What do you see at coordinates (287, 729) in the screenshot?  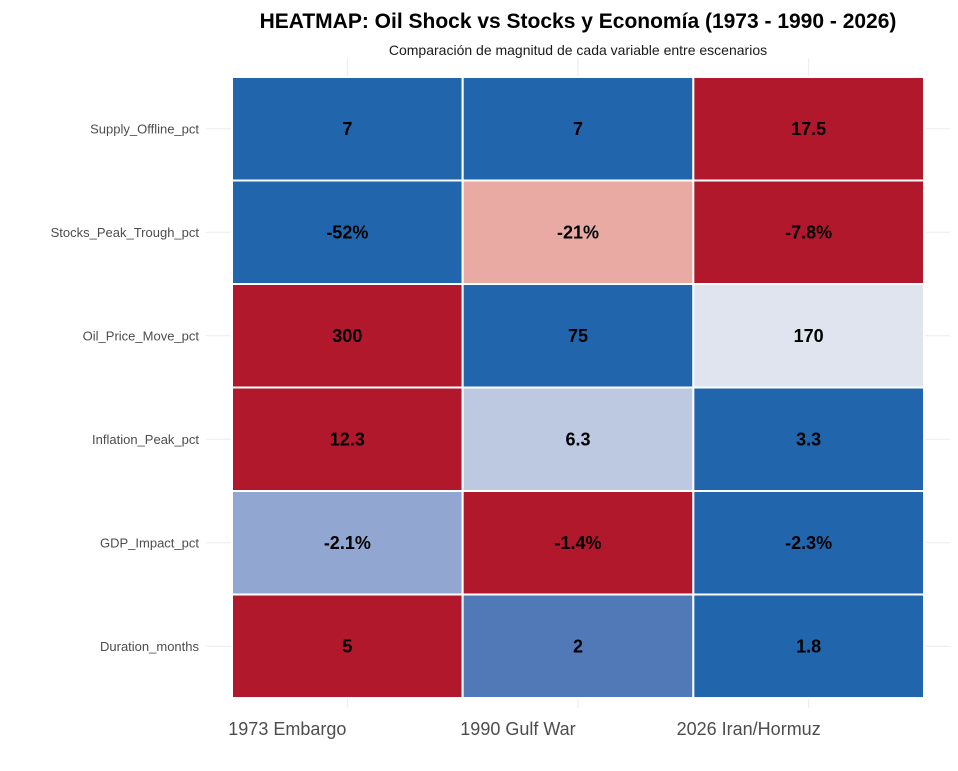 I see `x-tick-label: 1973 Embargo` at bounding box center [287, 729].